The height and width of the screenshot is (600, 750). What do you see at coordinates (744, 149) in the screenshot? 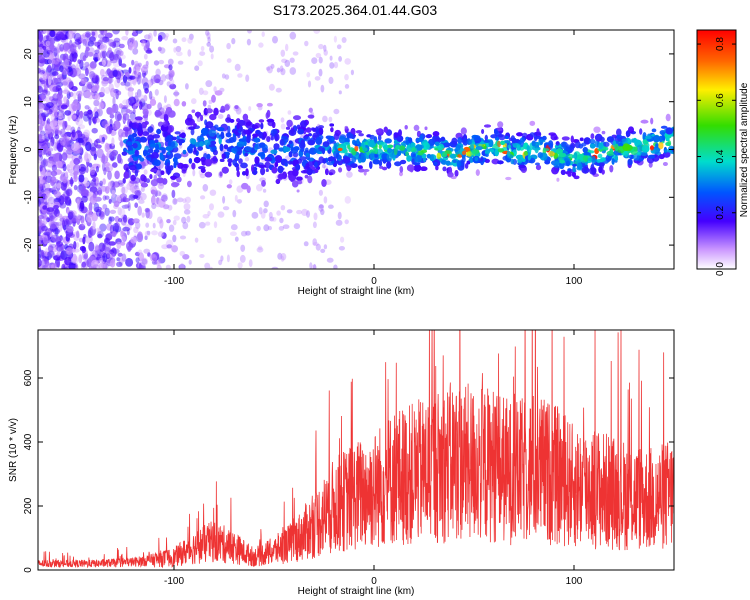
I see `colorbar-label: Normalized spectral amplitude` at bounding box center [744, 149].